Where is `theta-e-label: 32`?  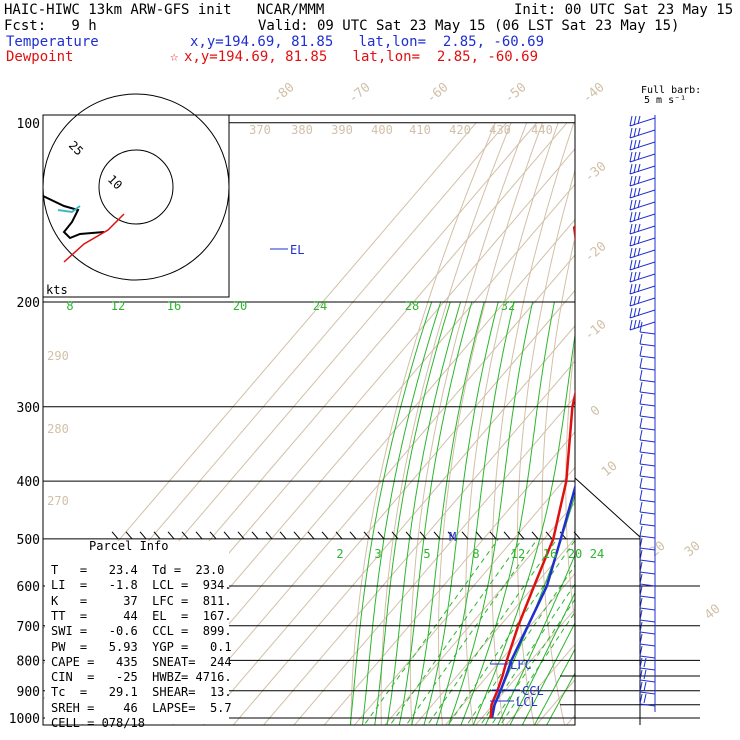 theta-e-label: 32 is located at coordinates (508, 306).